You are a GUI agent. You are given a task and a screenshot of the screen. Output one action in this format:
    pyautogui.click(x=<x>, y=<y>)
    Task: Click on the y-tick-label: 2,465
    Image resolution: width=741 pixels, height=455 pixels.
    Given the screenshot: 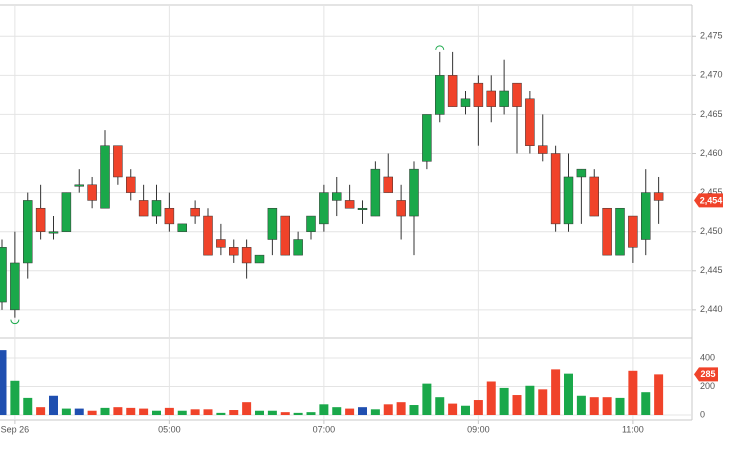 What is the action you would take?
    pyautogui.click(x=711, y=114)
    